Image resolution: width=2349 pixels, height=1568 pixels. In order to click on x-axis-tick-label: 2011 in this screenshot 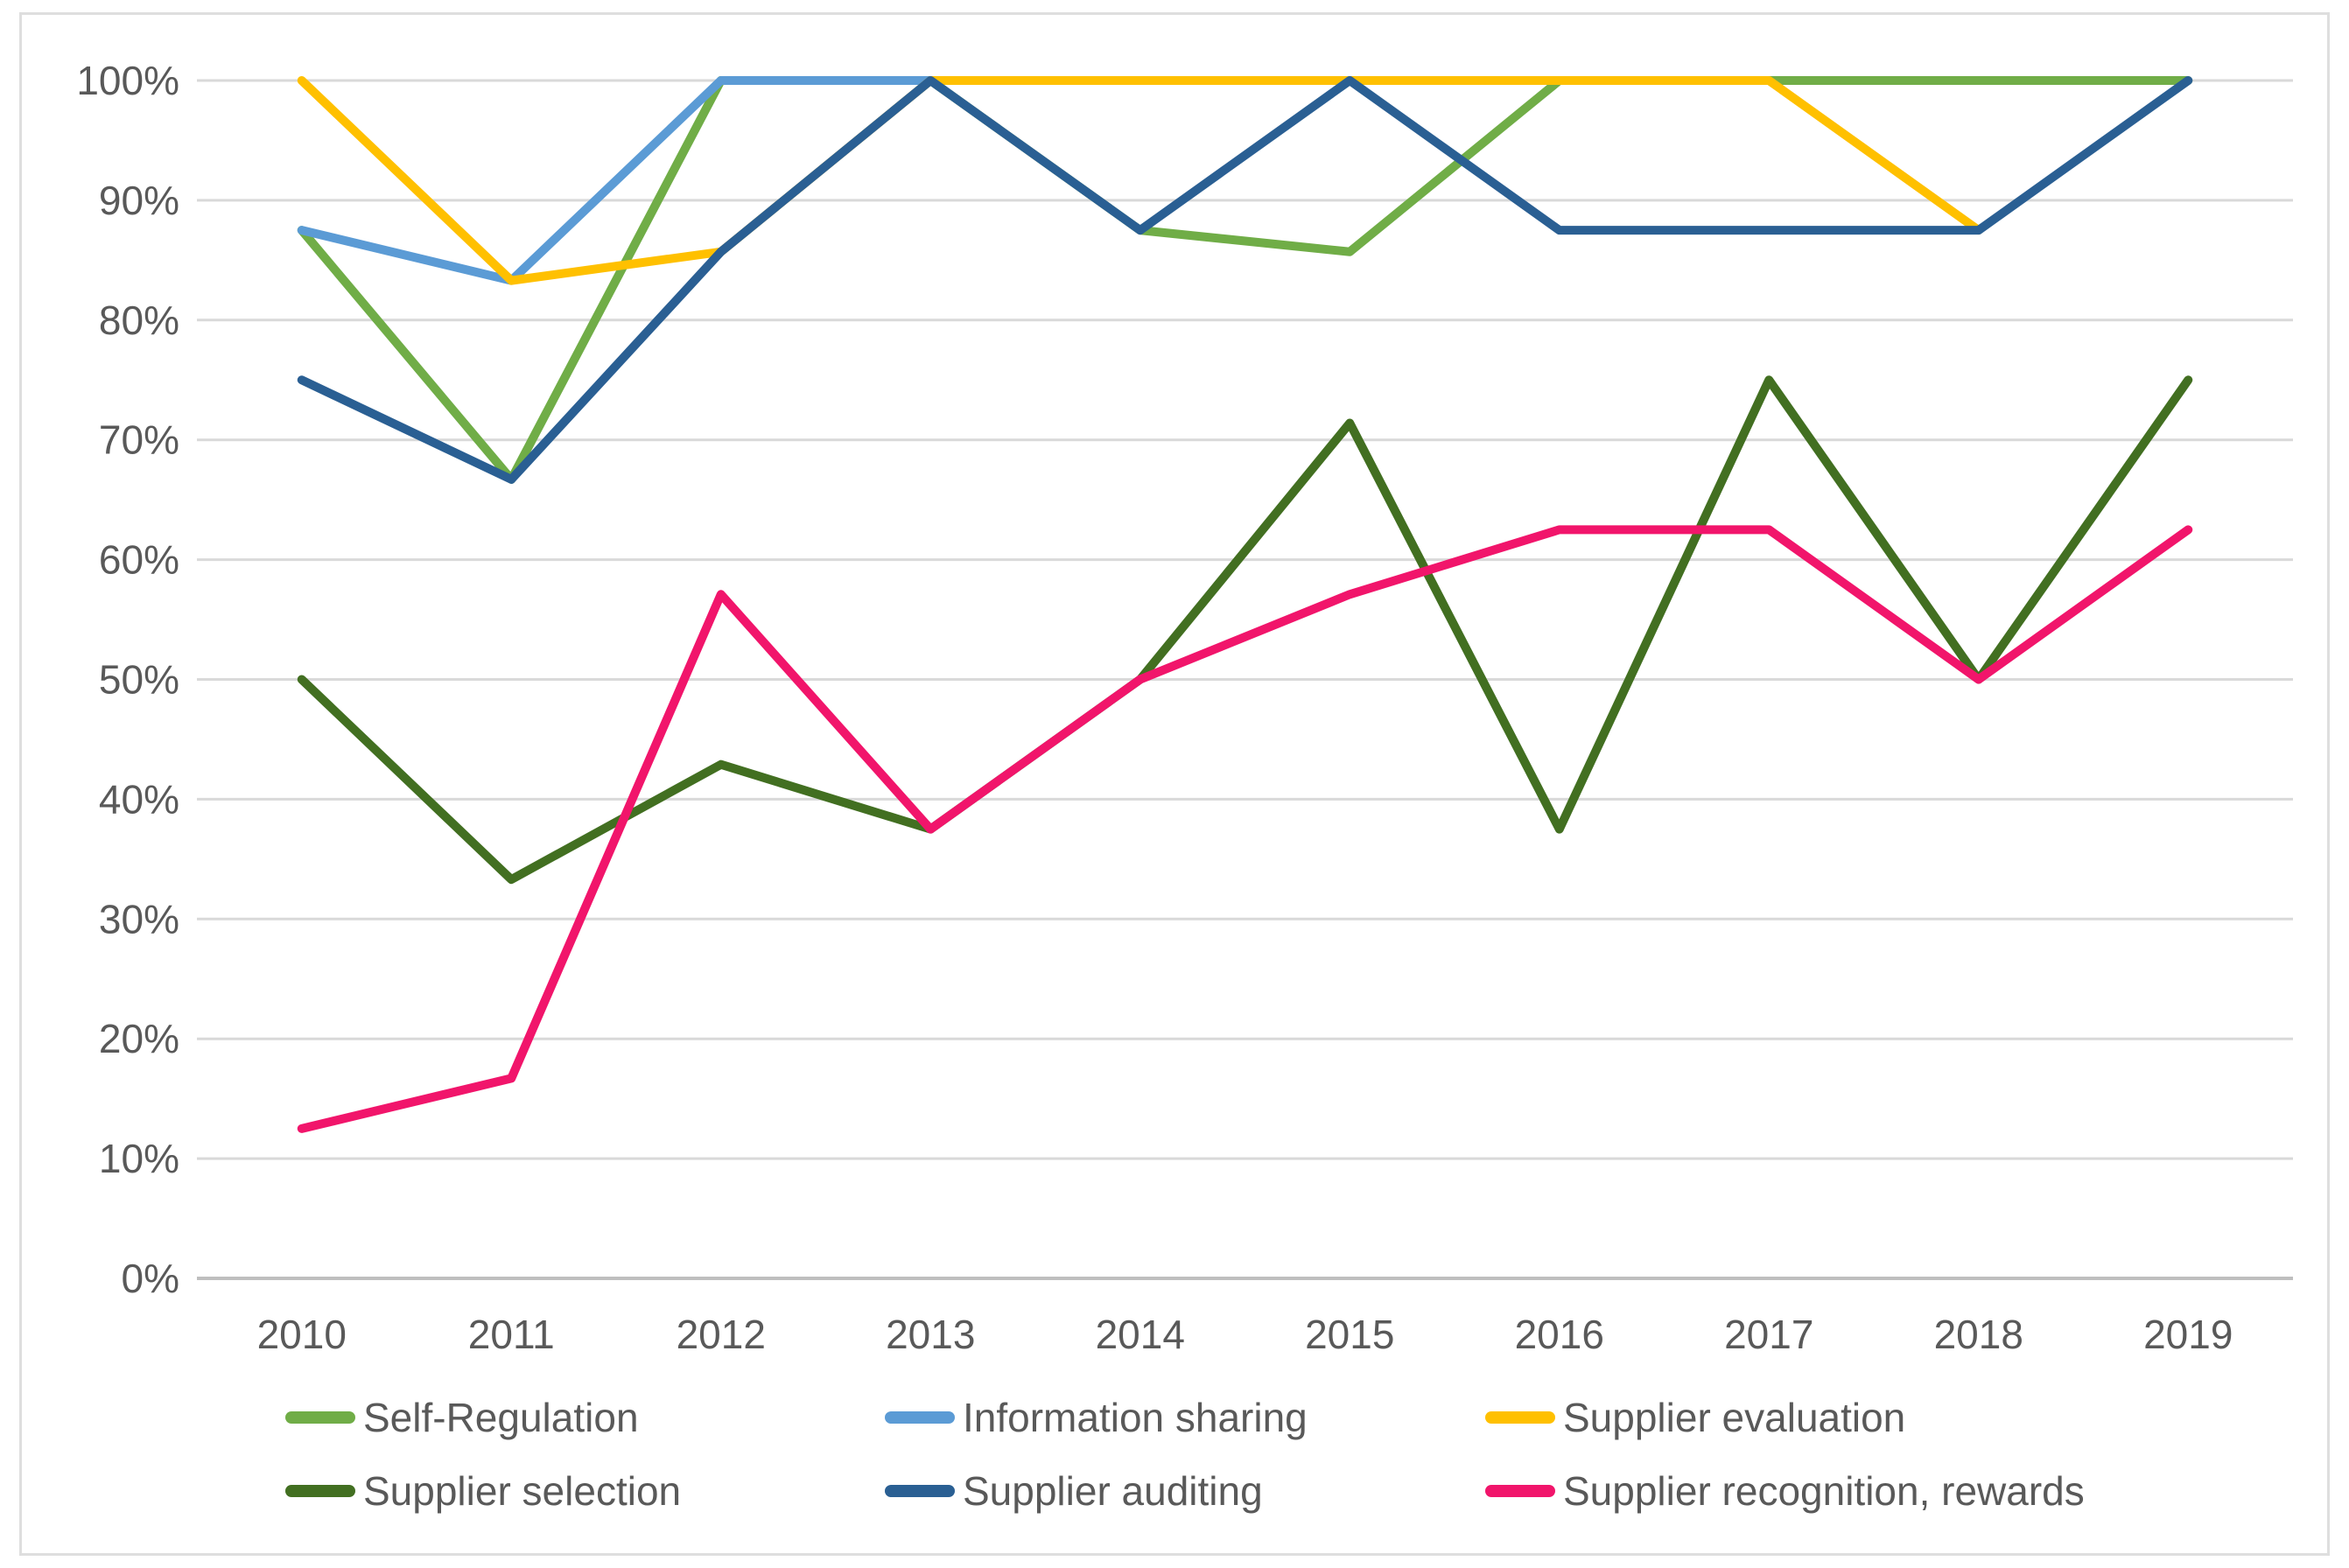, I will do `click(512, 1334)`.